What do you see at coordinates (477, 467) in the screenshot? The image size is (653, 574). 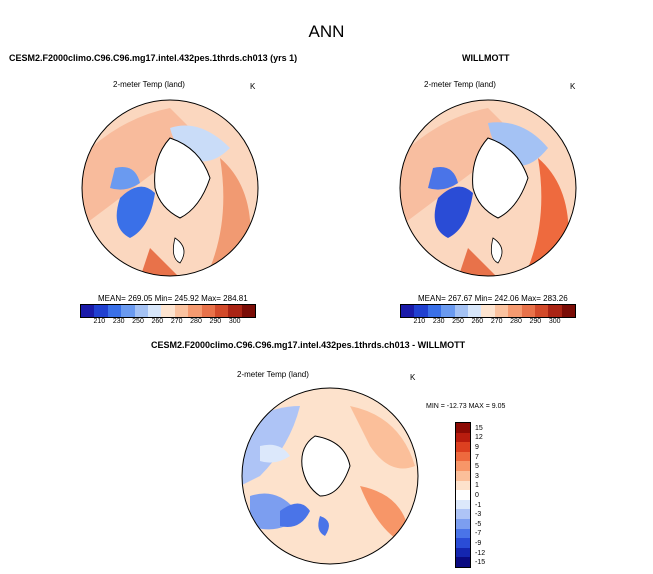 I see `colorbar-tick-label: 5` at bounding box center [477, 467].